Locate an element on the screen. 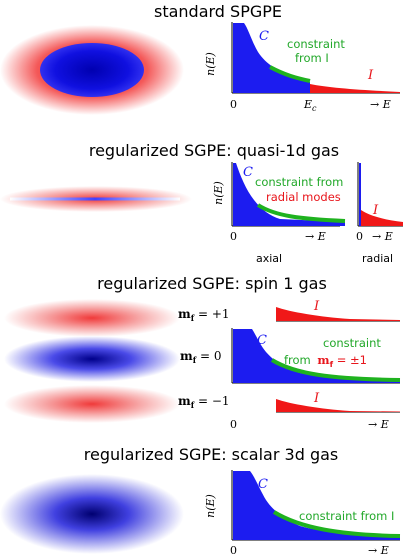 The image size is (407, 557). svg-text: mf = 0 is located at coordinates (200, 357).